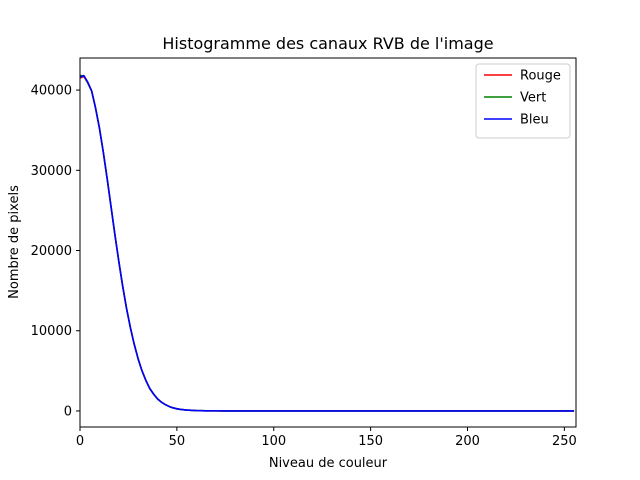 The image size is (640, 480). What do you see at coordinates (540, 76) in the screenshot?
I see `legend-label-rouge: Rouge` at bounding box center [540, 76].